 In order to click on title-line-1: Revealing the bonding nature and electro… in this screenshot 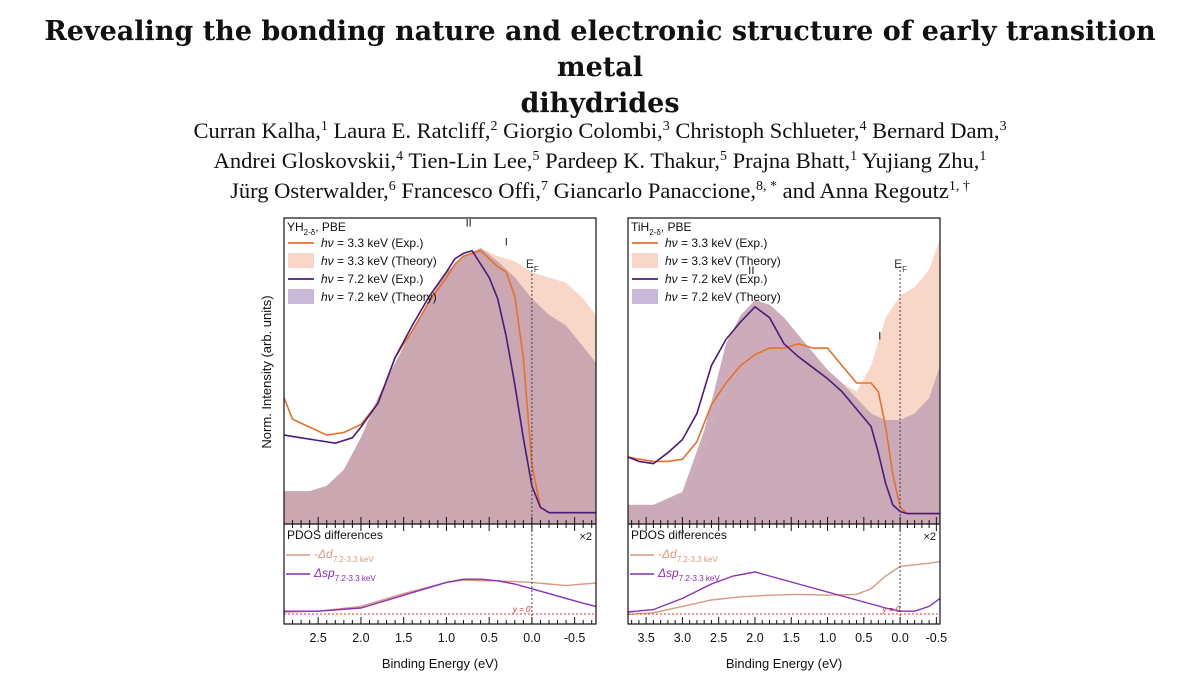, I will do `click(600, 49)`.